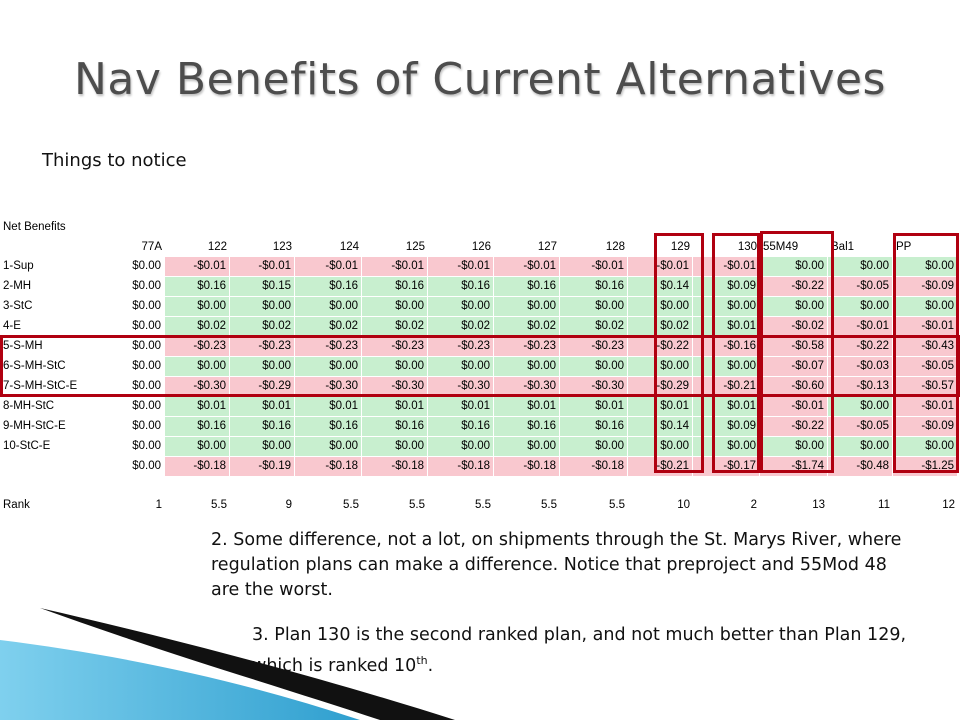 The height and width of the screenshot is (720, 960). I want to click on rank-cell: 9, so click(262, 505).